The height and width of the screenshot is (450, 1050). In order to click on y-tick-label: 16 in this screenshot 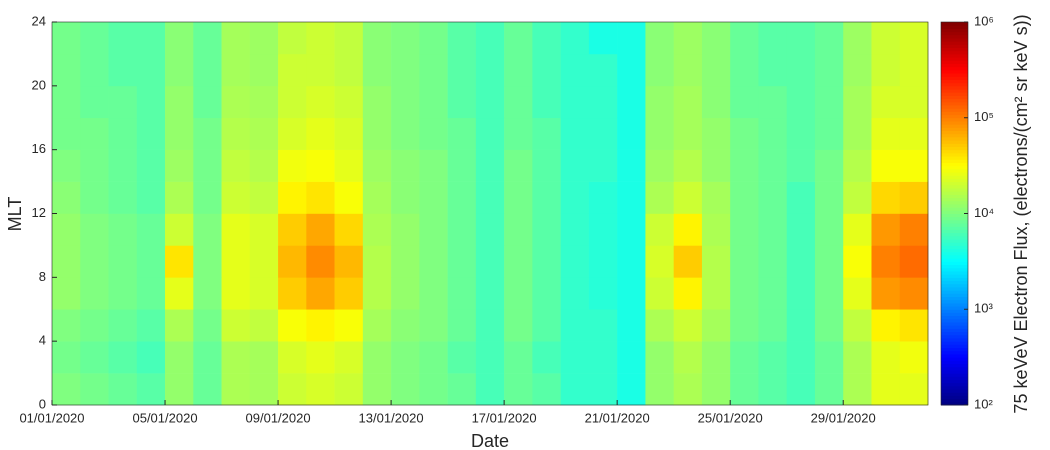, I will do `click(39, 148)`.